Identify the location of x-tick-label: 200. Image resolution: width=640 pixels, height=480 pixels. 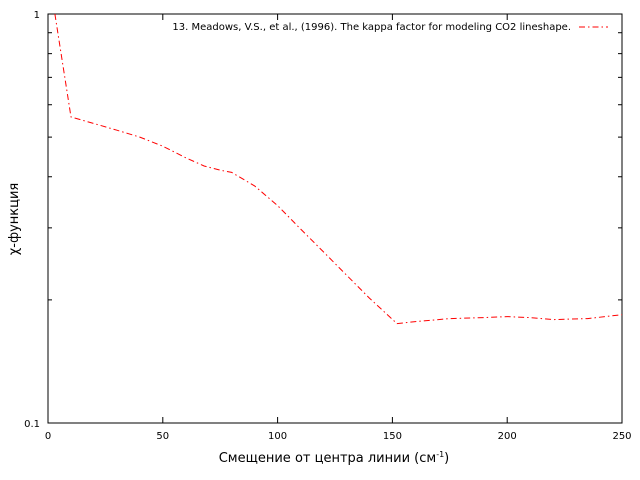
(507, 436).